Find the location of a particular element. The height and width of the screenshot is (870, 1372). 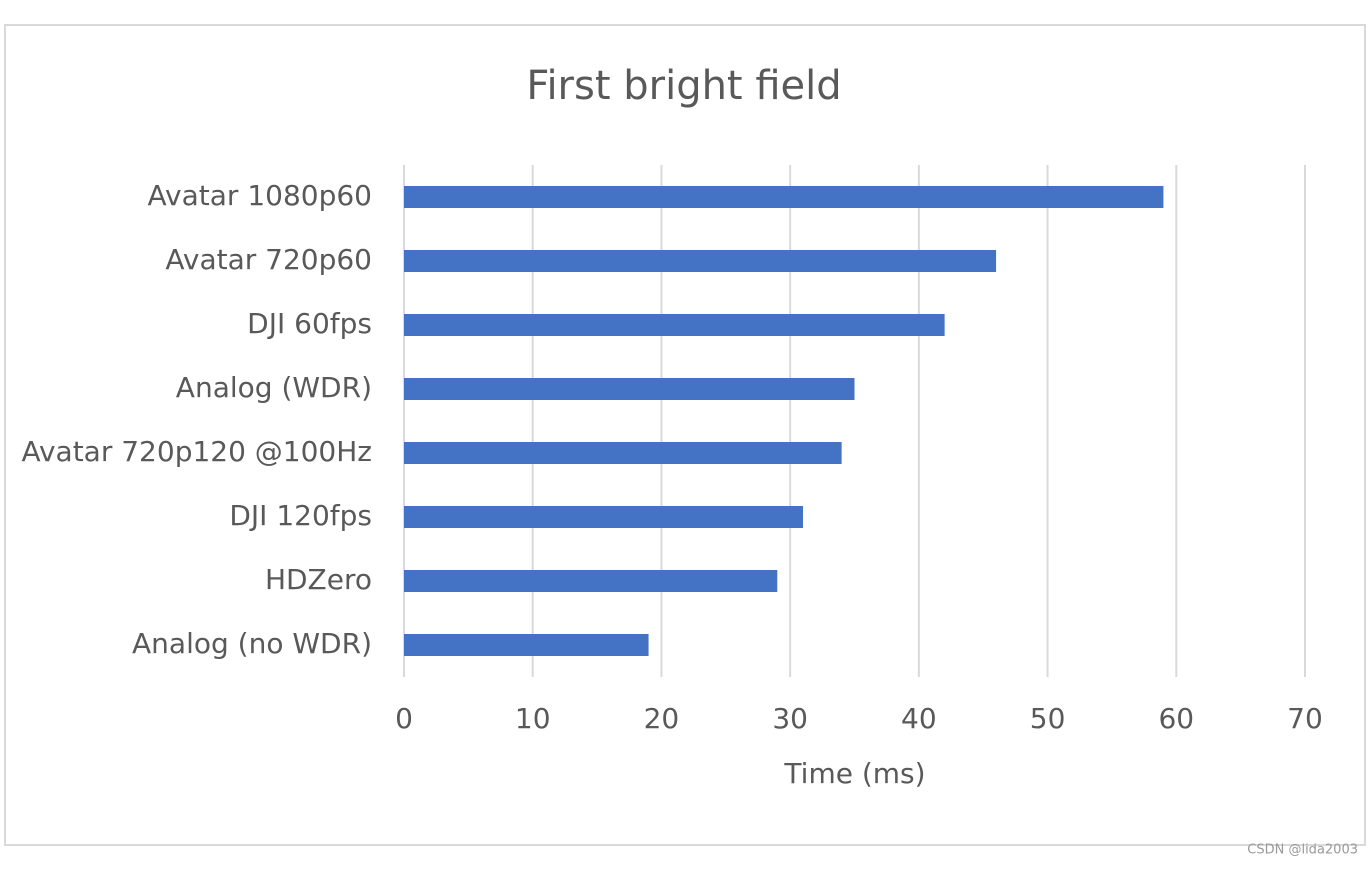

y-tick-label: DJI 120fps is located at coordinates (300, 515).